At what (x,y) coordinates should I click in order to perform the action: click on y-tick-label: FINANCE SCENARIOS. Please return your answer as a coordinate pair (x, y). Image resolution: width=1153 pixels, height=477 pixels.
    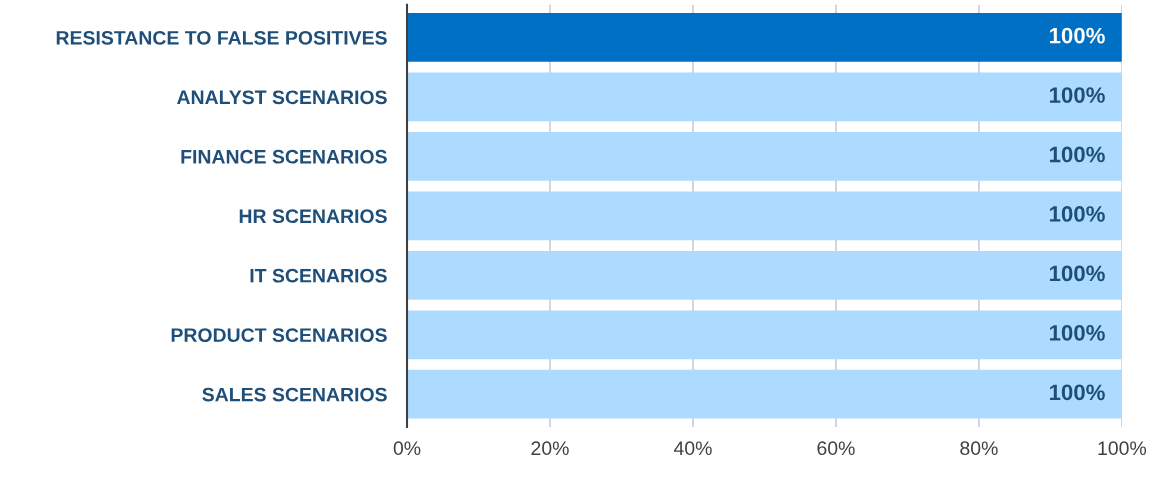
    Looking at the image, I should click on (284, 156).